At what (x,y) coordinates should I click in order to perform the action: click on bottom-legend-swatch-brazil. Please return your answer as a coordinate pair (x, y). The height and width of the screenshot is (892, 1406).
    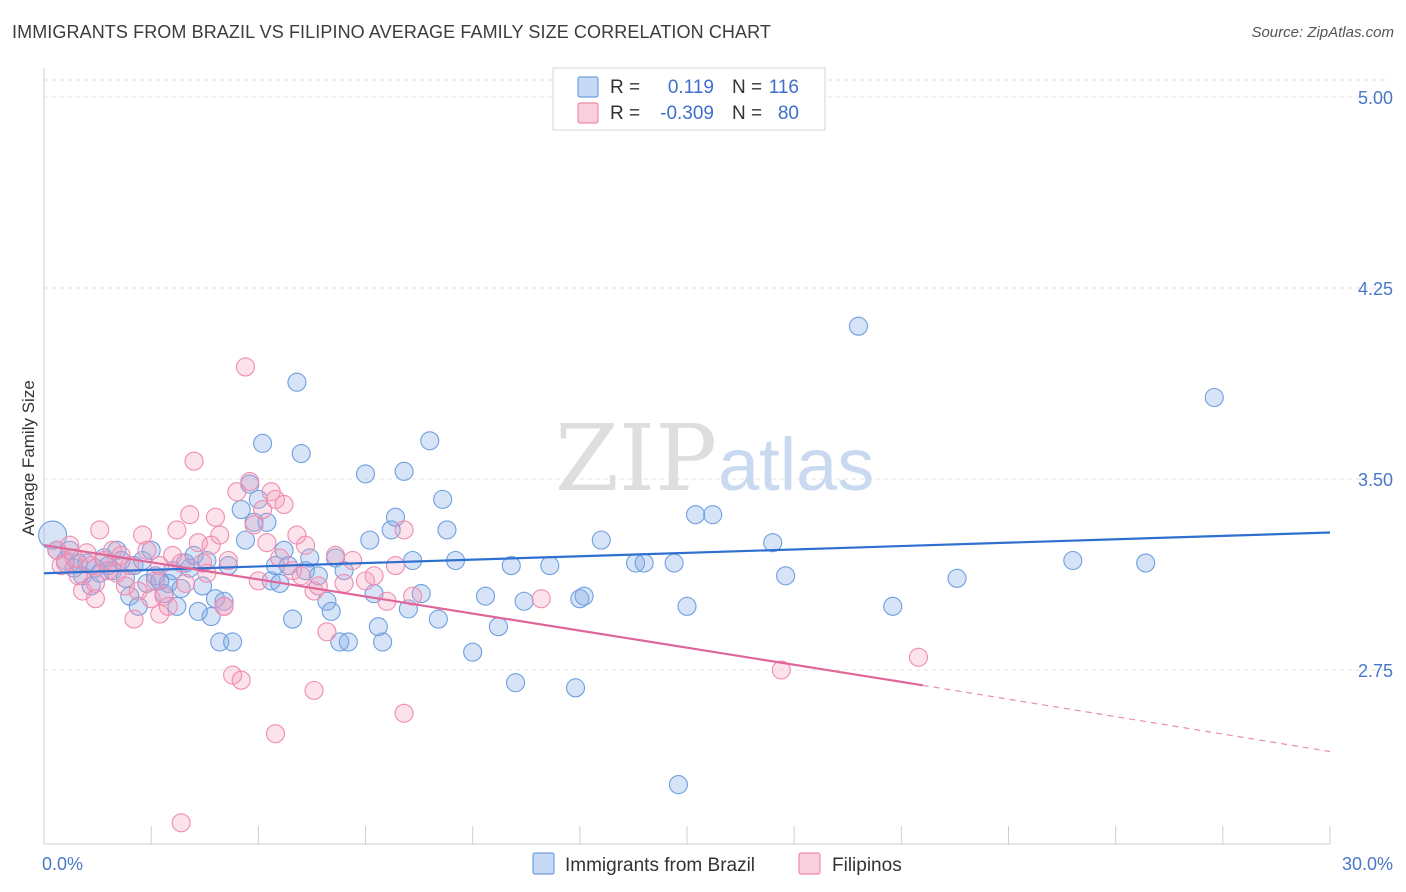
    Looking at the image, I should click on (543, 863).